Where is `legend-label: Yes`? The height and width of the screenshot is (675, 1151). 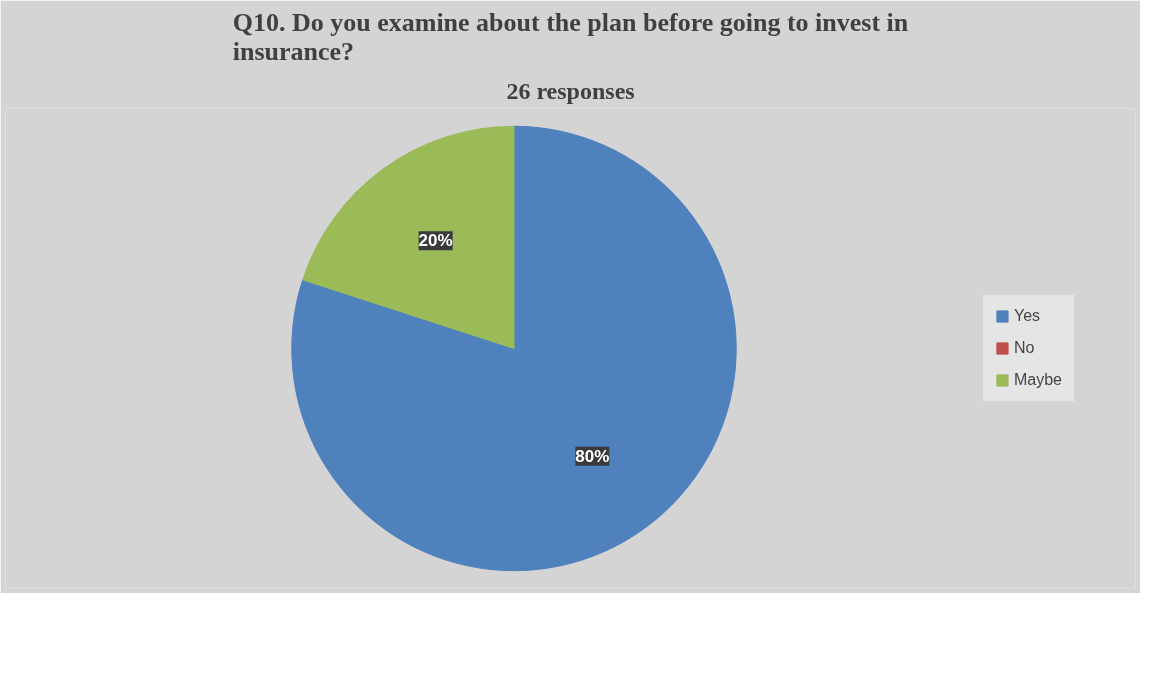
legend-label: Yes is located at coordinates (1027, 316).